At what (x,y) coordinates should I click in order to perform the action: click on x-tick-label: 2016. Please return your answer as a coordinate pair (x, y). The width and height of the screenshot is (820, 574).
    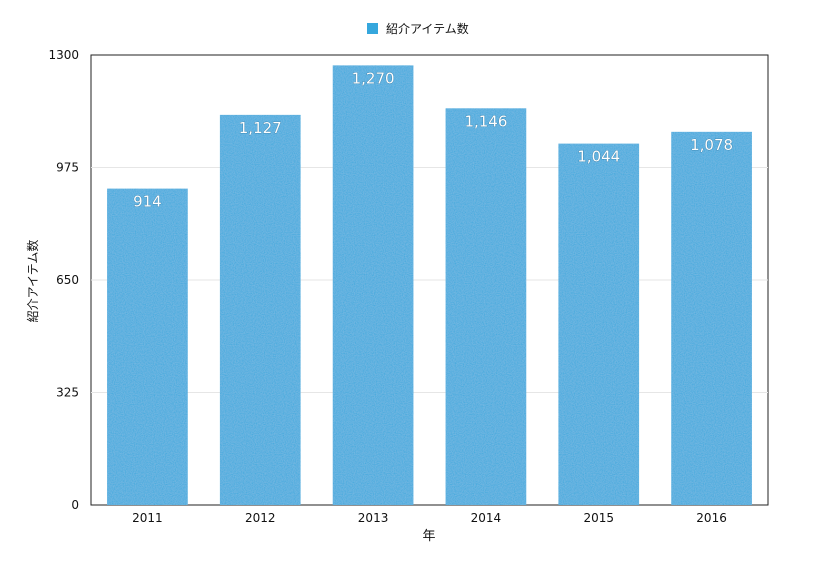
    Looking at the image, I should click on (711, 518).